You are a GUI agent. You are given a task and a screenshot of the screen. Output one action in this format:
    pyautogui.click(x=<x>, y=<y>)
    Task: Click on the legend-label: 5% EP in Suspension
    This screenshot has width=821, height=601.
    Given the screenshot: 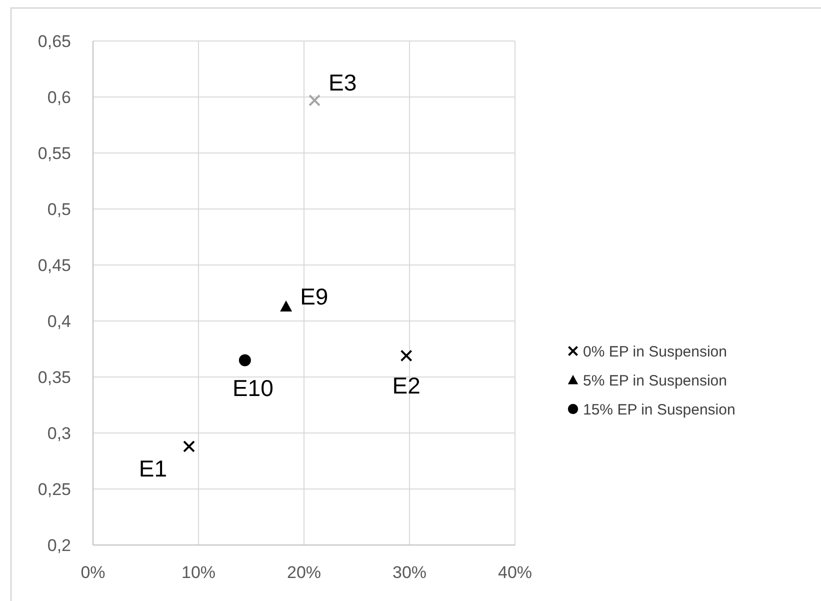 What is the action you would take?
    pyautogui.click(x=655, y=381)
    